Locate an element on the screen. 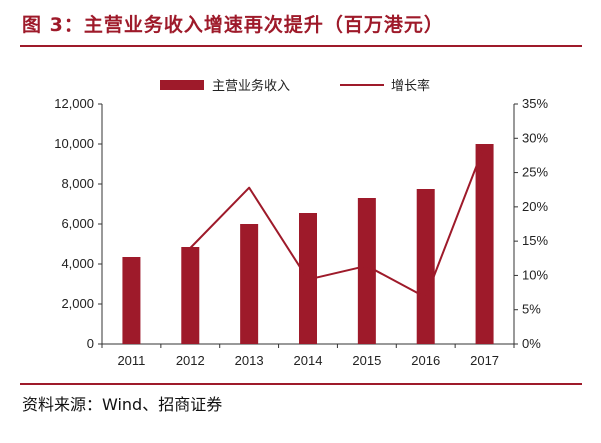 This screenshot has height=443, width=601. legend-label-revenue: 主营业务收入 is located at coordinates (251, 86).